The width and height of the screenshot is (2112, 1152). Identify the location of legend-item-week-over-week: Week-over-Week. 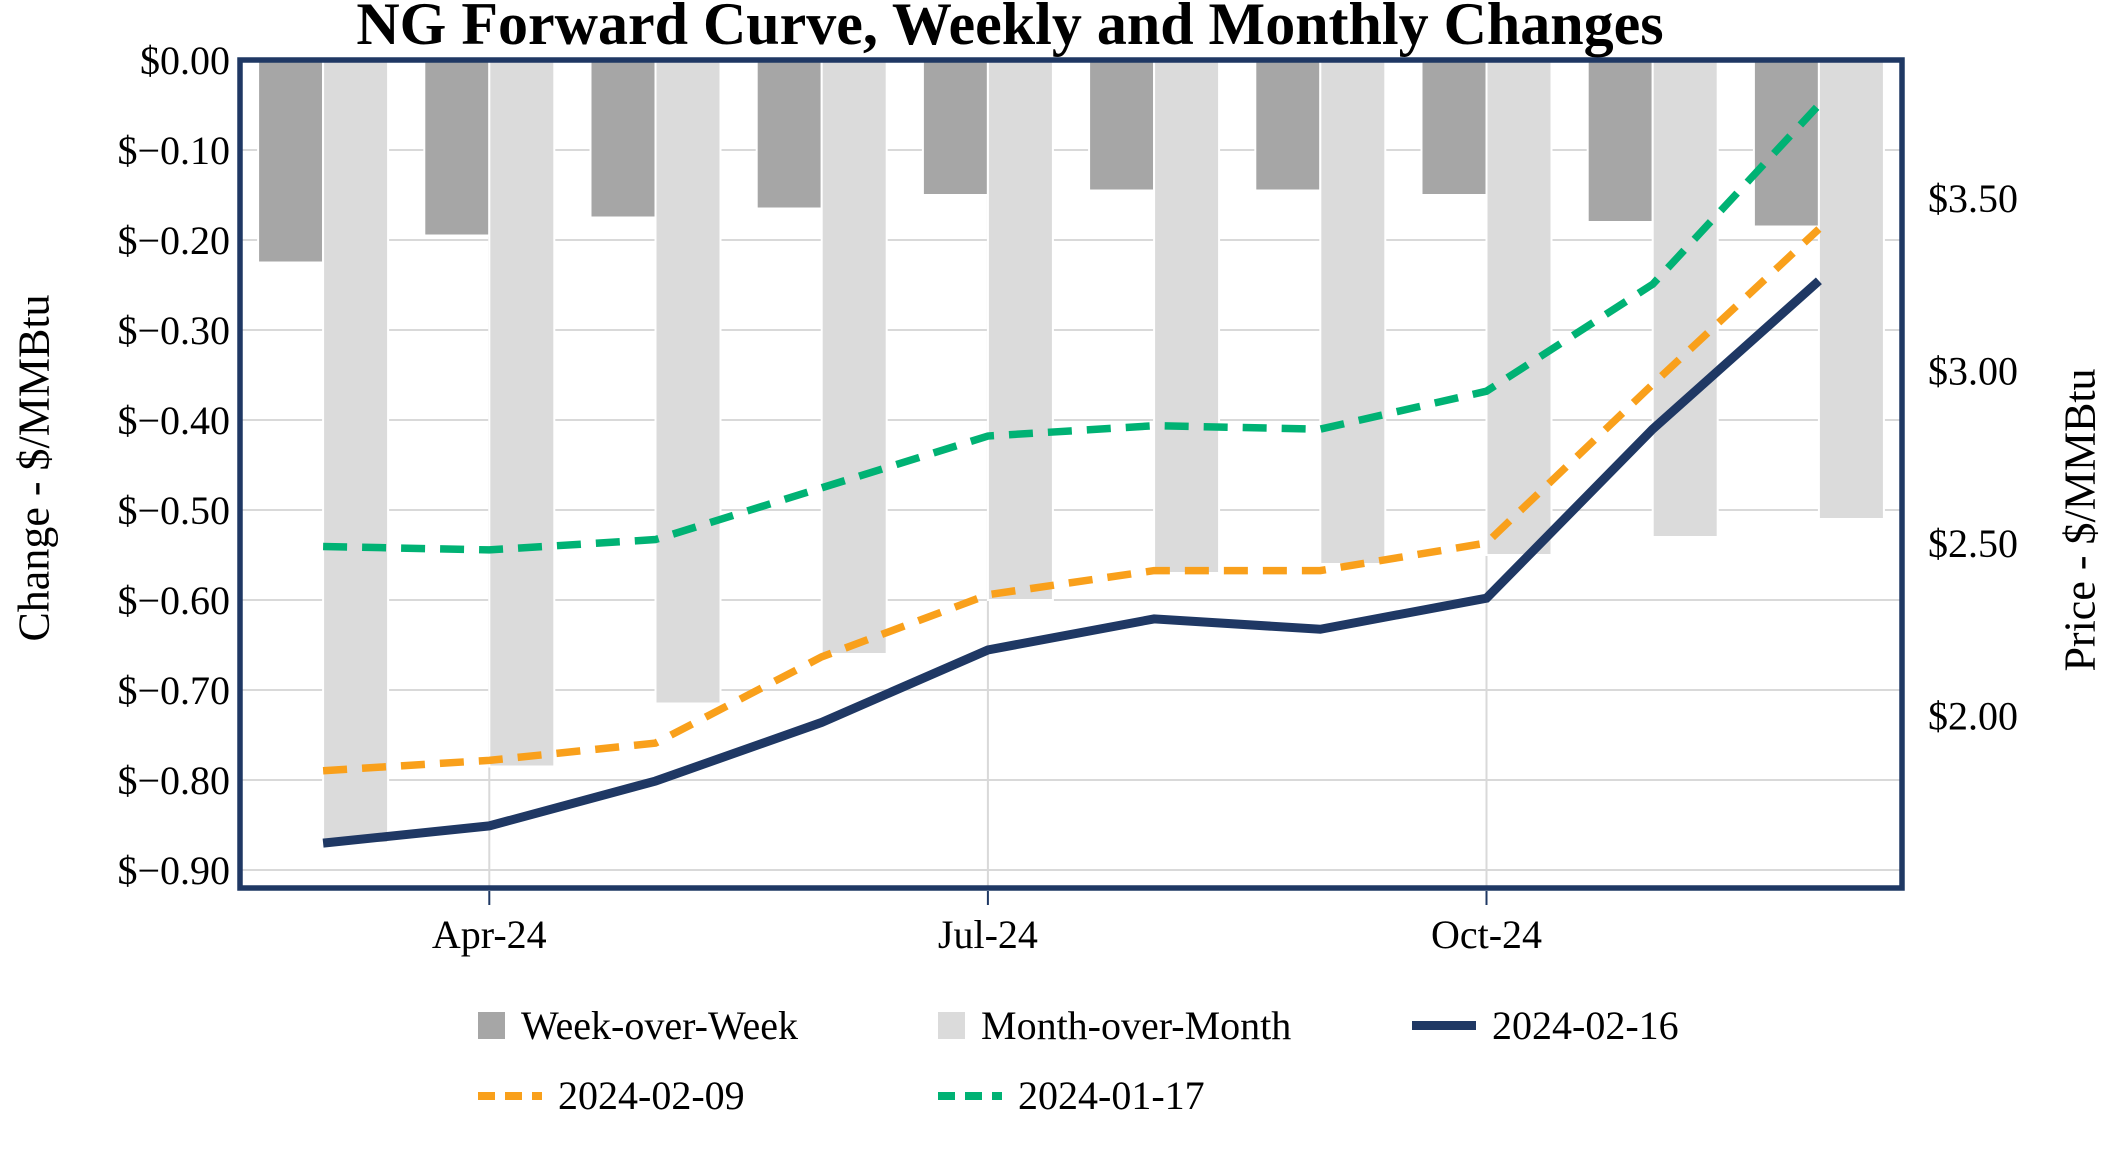
(638, 1025).